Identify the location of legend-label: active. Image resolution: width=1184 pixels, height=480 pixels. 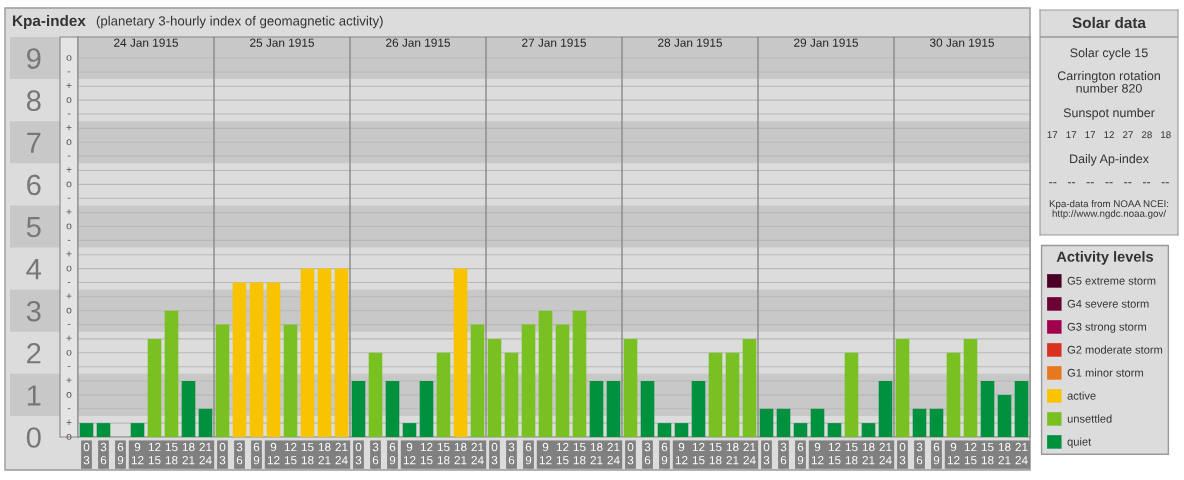
(1081, 395).